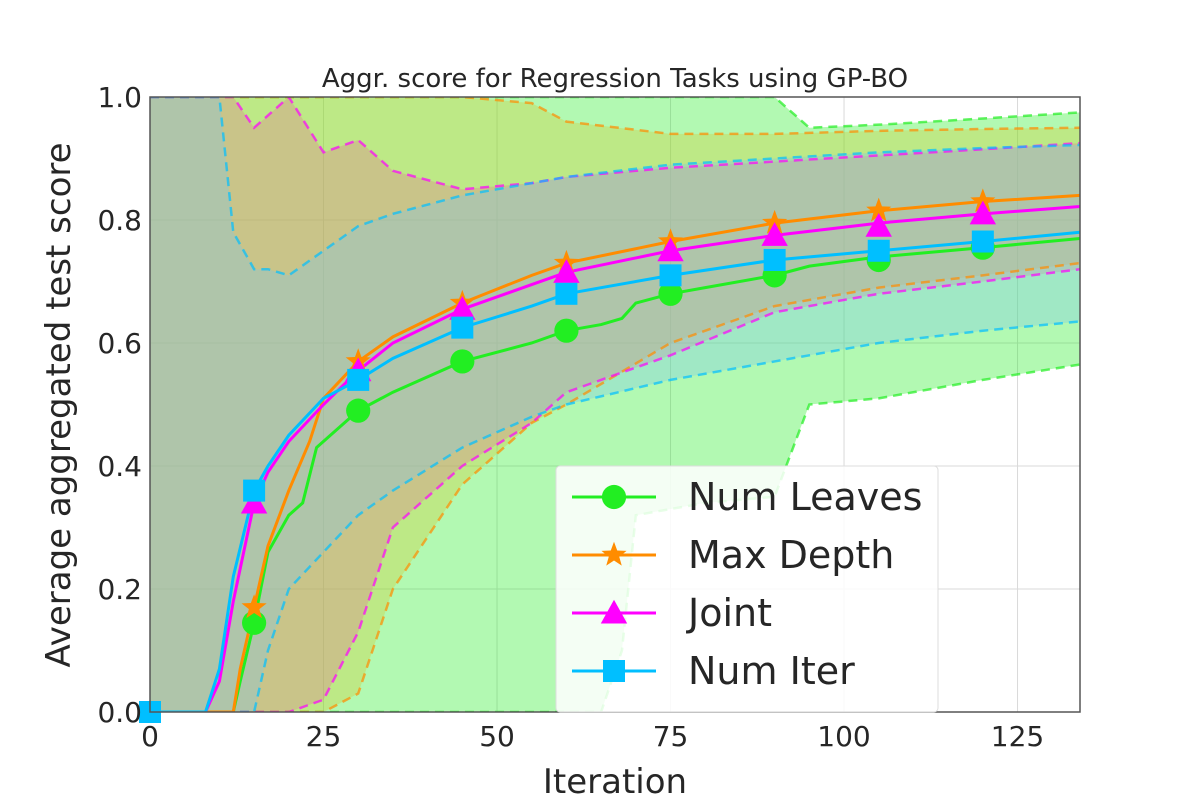  Describe the element at coordinates (119, 220) in the screenshot. I see `y-tick-label: 0.8` at that location.